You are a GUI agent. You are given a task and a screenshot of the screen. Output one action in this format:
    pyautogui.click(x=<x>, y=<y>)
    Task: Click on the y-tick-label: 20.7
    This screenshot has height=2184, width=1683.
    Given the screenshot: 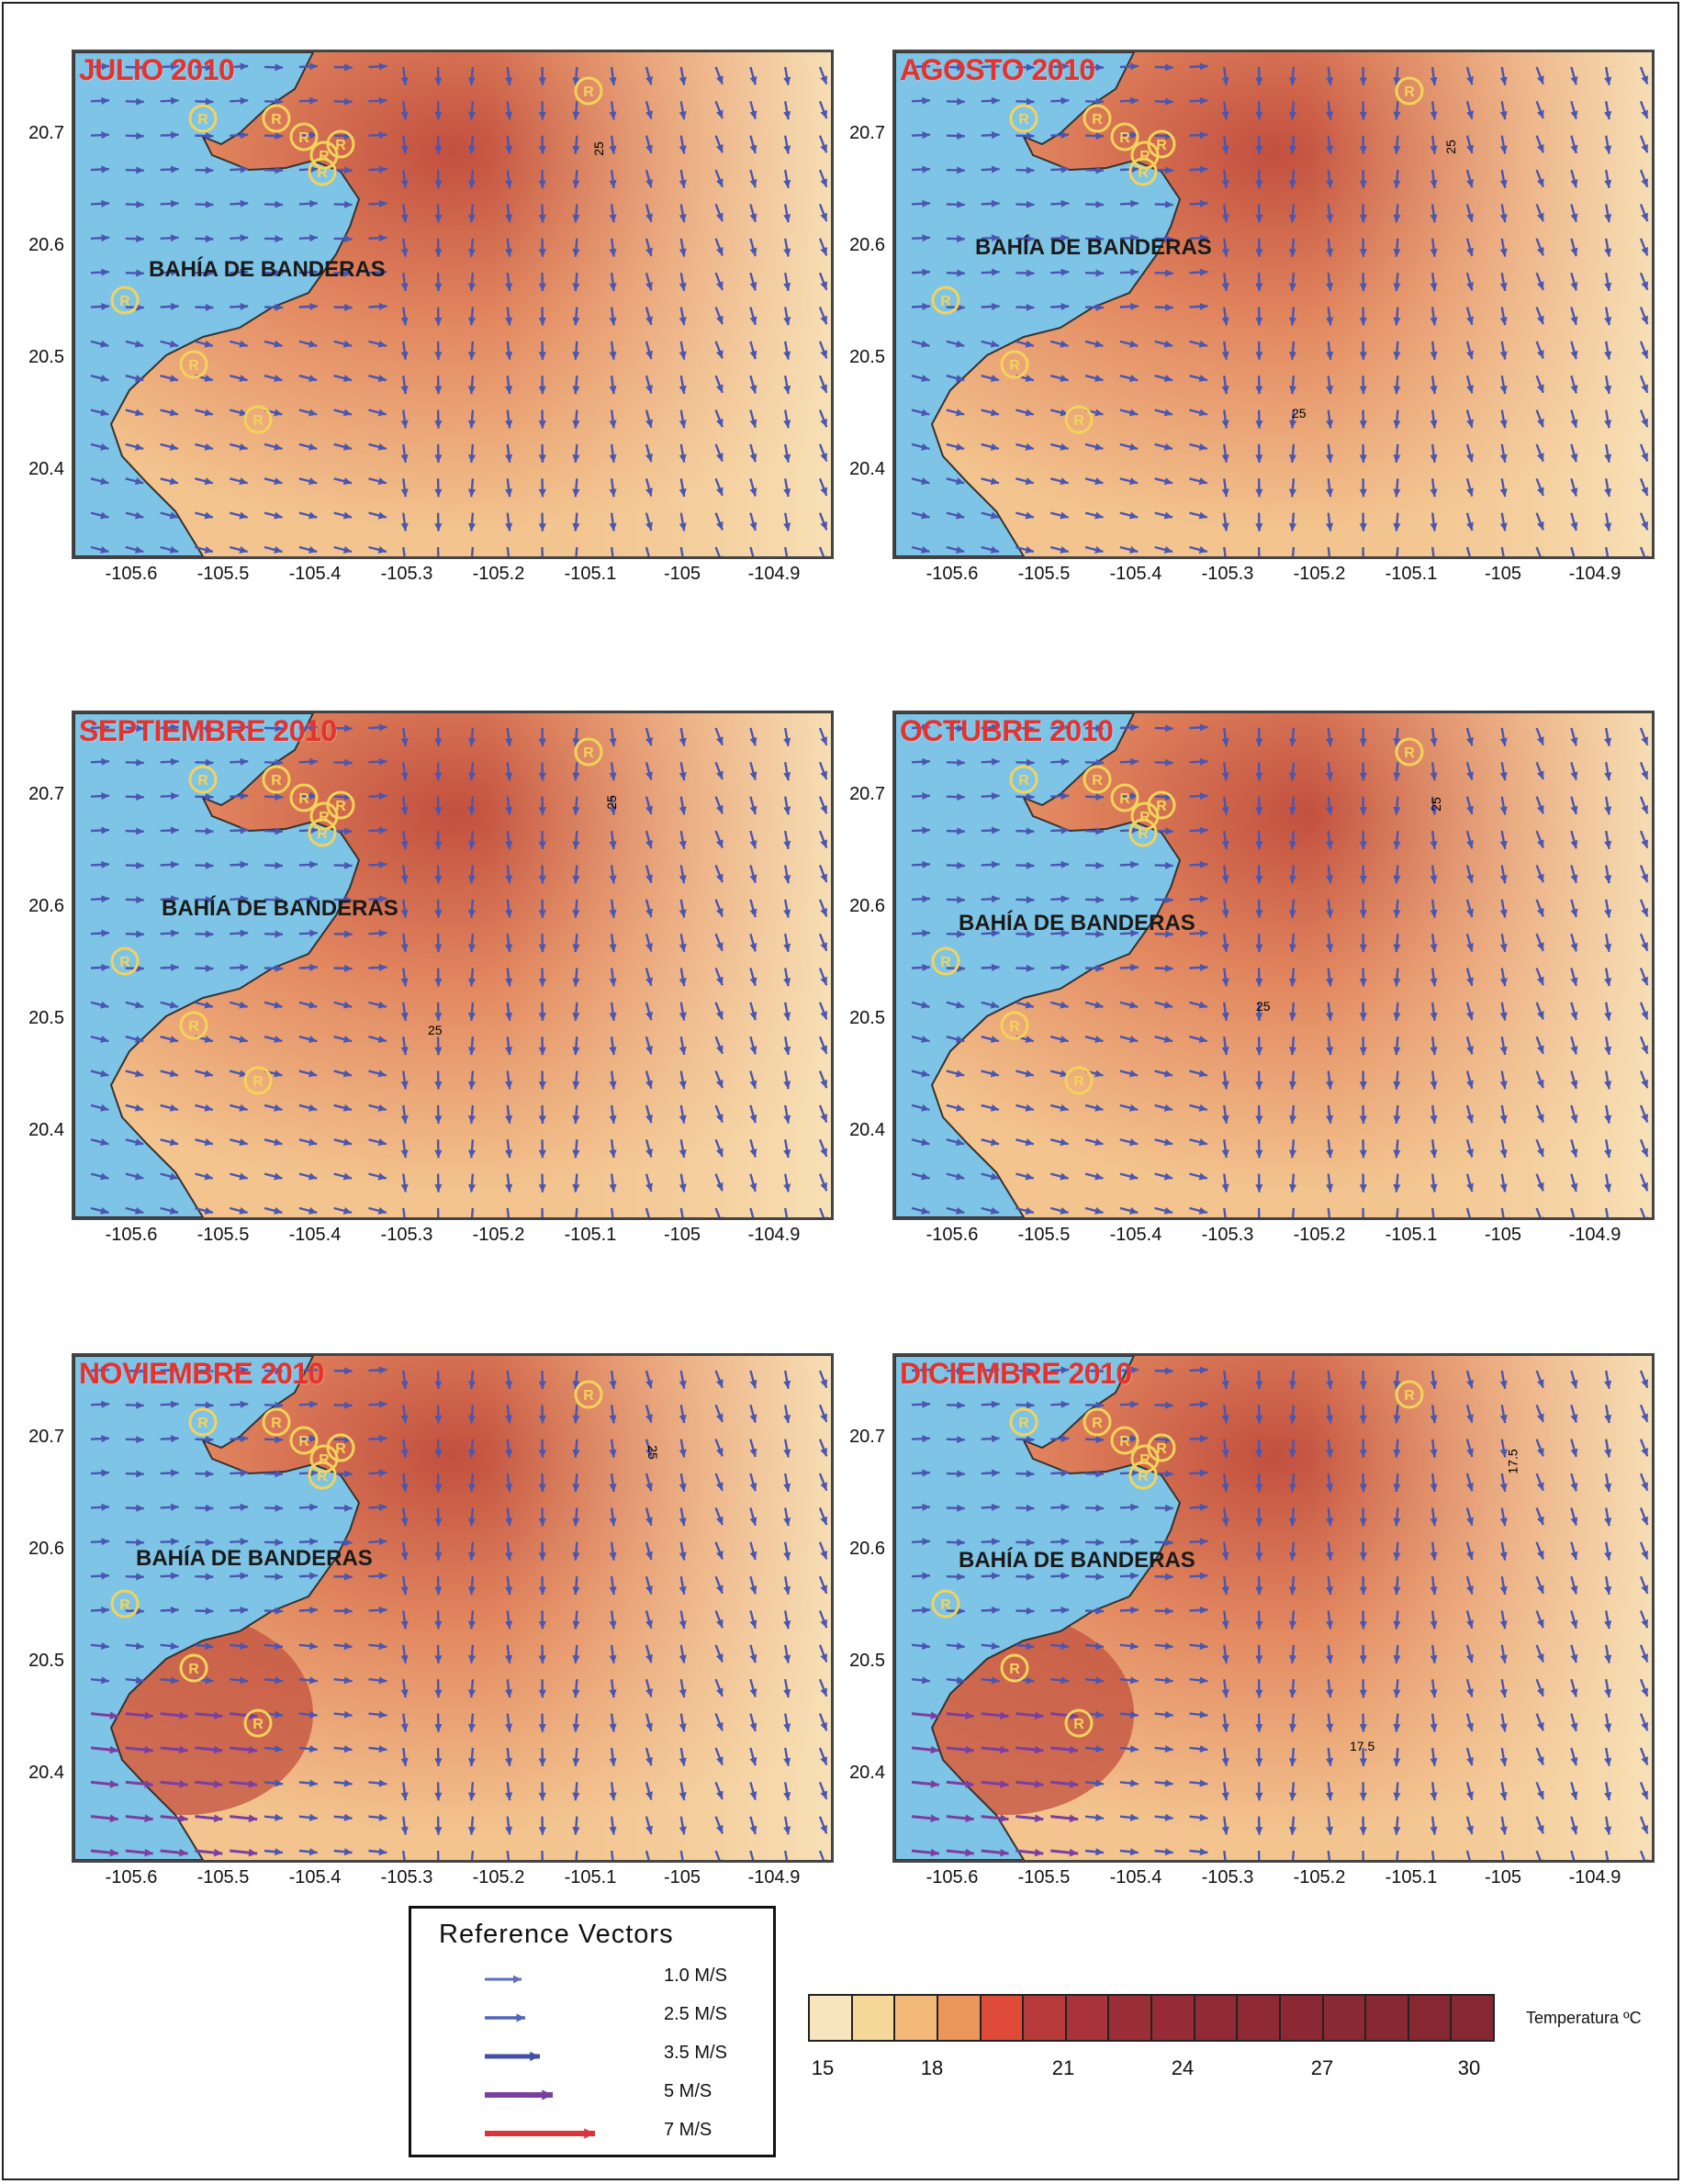 What is the action you would take?
    pyautogui.click(x=867, y=794)
    